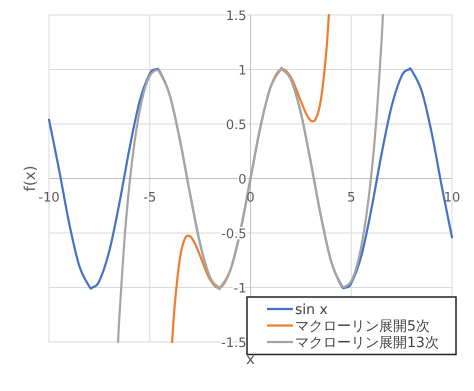 This screenshot has width=474, height=391. I want to click on x-tick-label: -5, so click(149, 198).